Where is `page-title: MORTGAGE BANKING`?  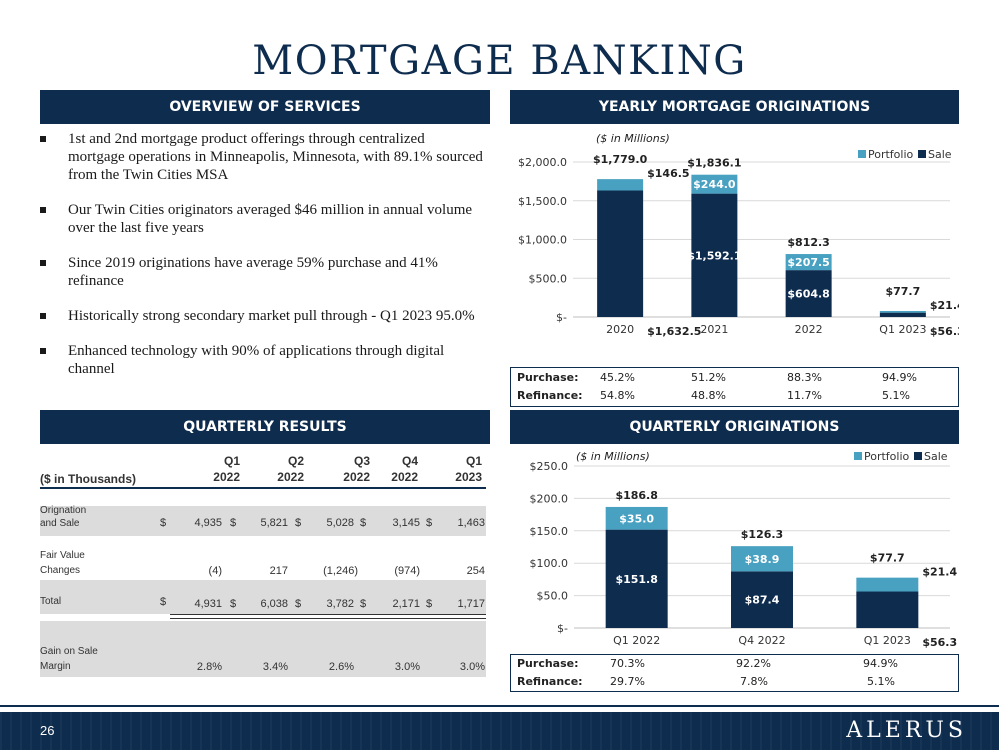 page-title: MORTGAGE BANKING is located at coordinates (499, 61).